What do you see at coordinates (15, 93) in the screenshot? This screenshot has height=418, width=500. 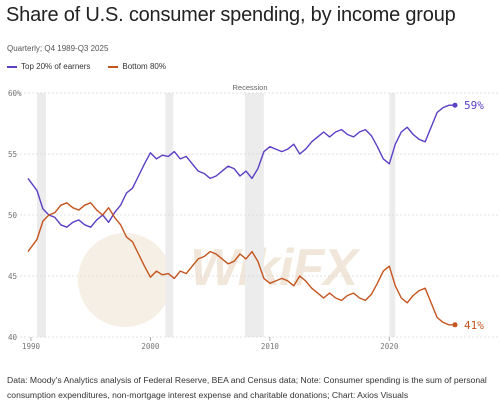 I see `y-tick-label: 60%` at bounding box center [15, 93].